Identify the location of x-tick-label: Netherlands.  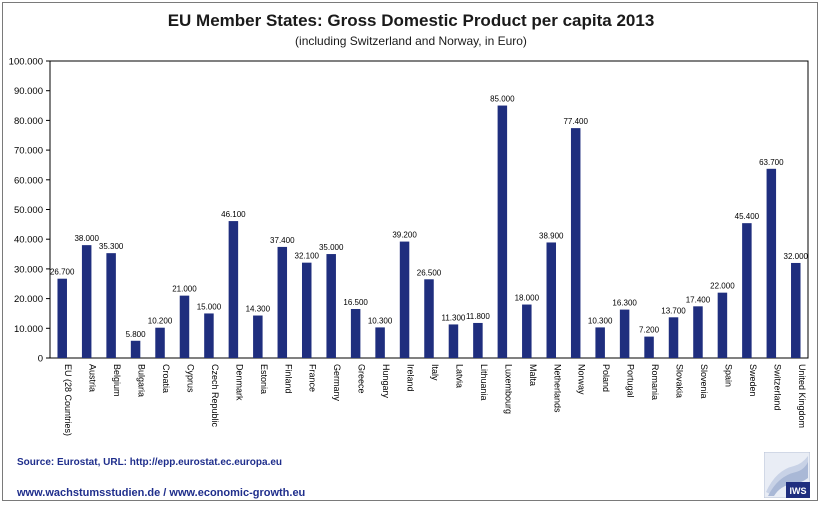
(557, 388).